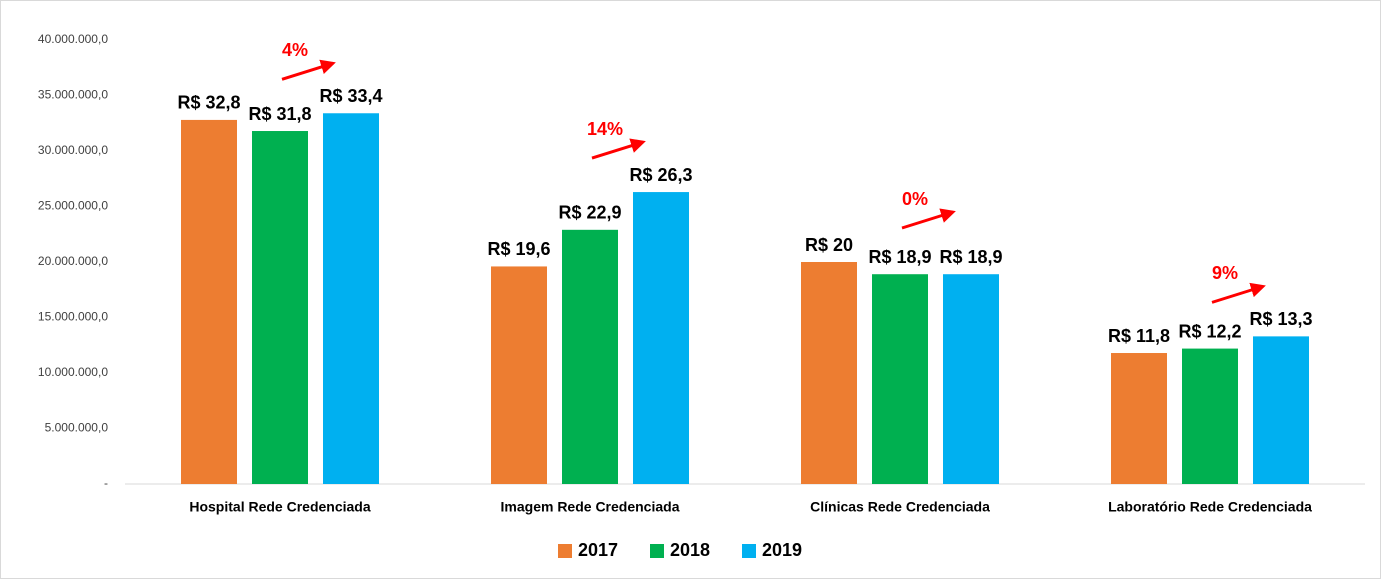 The width and height of the screenshot is (1381, 579). I want to click on data-label: R$ 22,9, so click(589, 213).